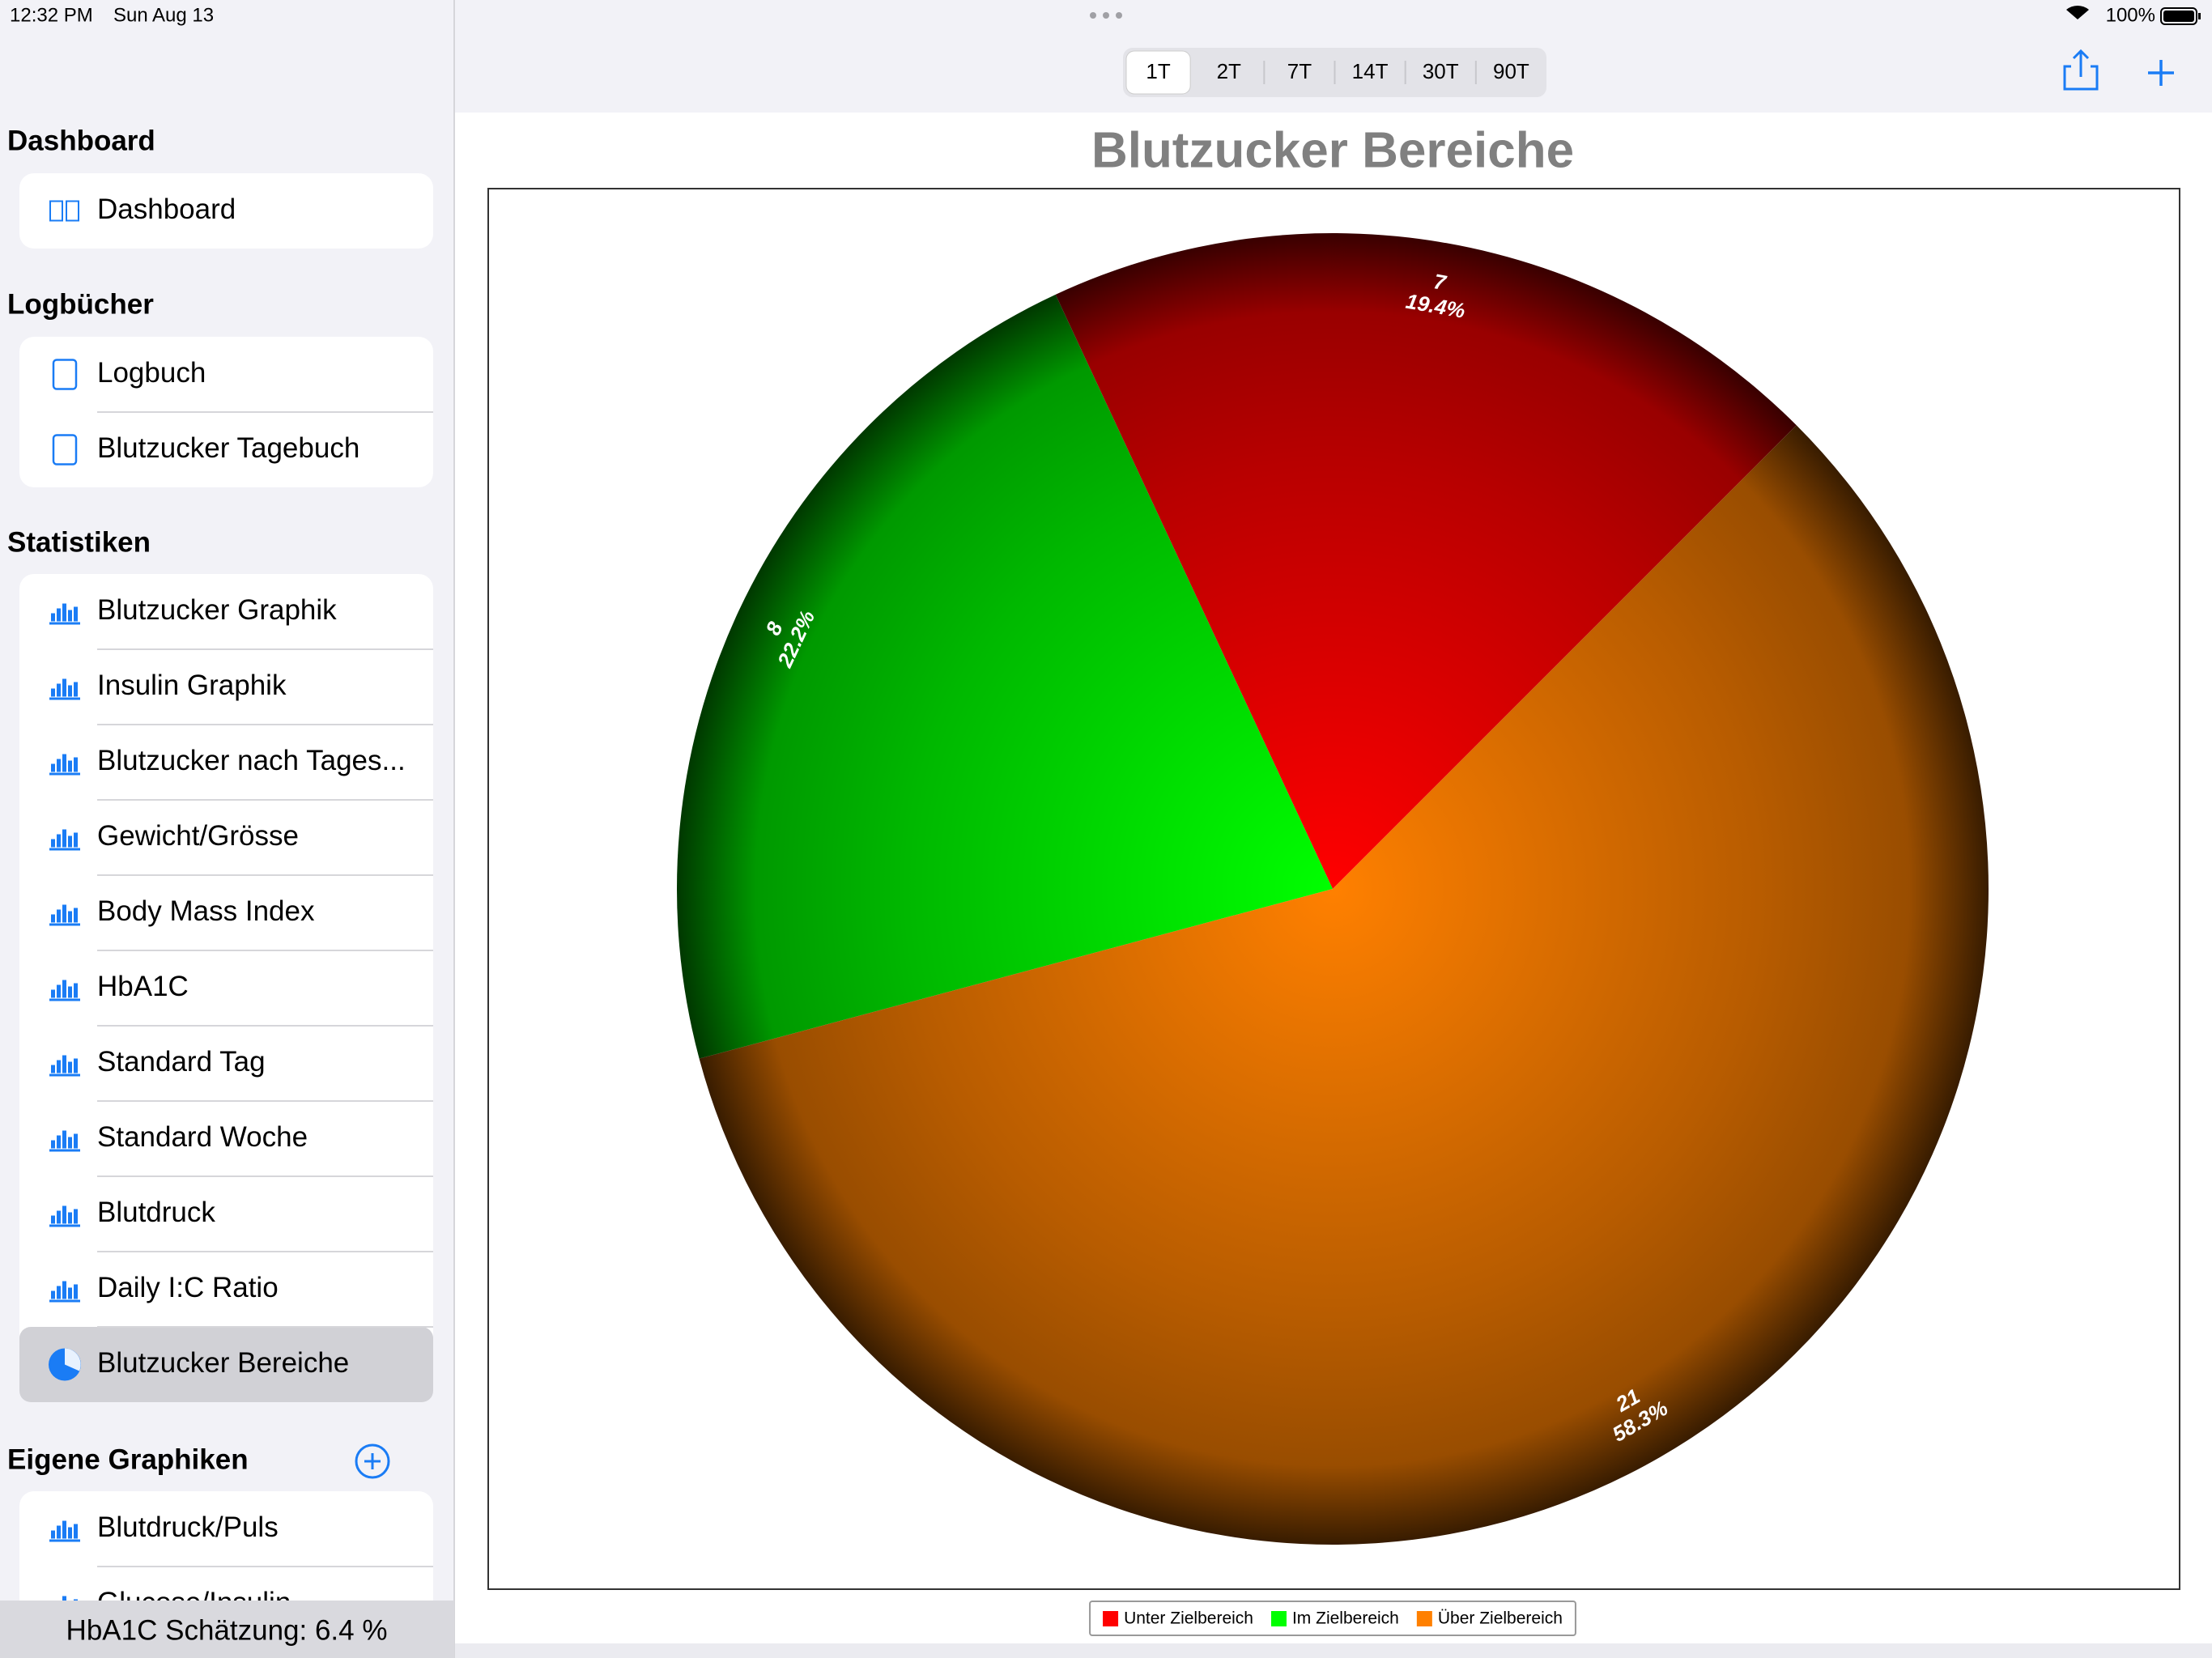 The height and width of the screenshot is (1658, 2212). I want to click on status-icons, so click(2133, 15).